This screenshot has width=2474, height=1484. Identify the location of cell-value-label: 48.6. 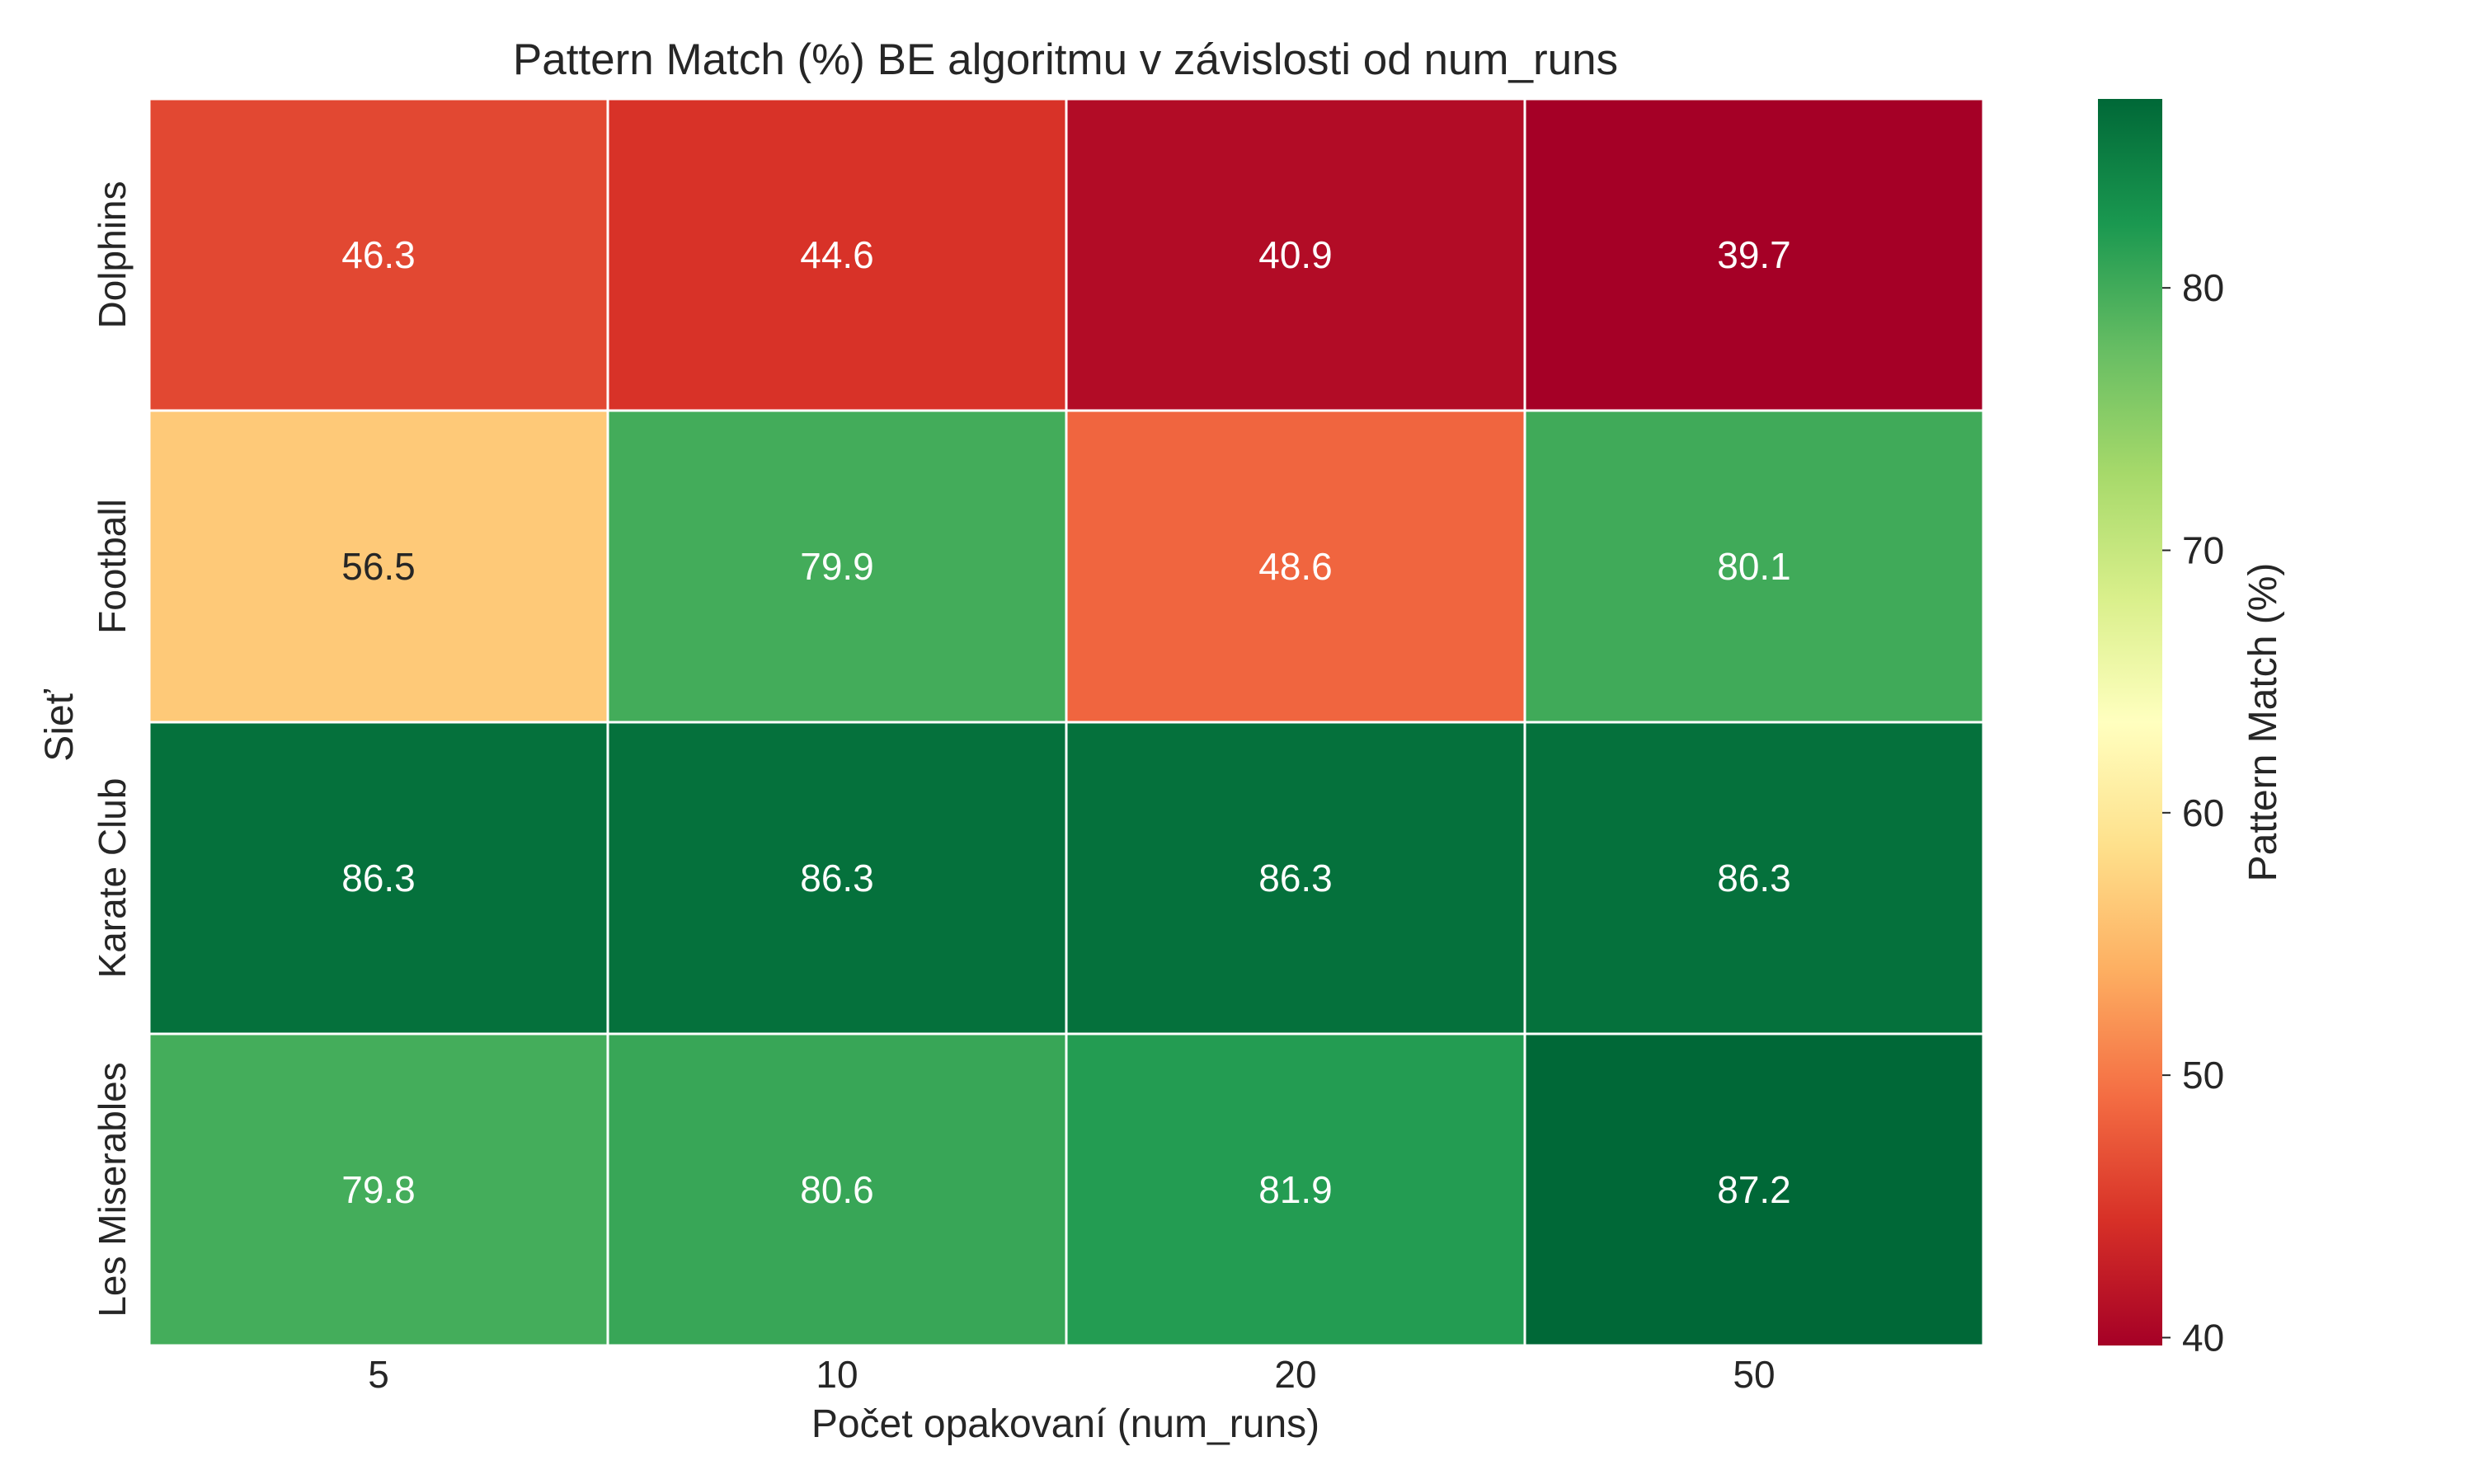
(1295, 566).